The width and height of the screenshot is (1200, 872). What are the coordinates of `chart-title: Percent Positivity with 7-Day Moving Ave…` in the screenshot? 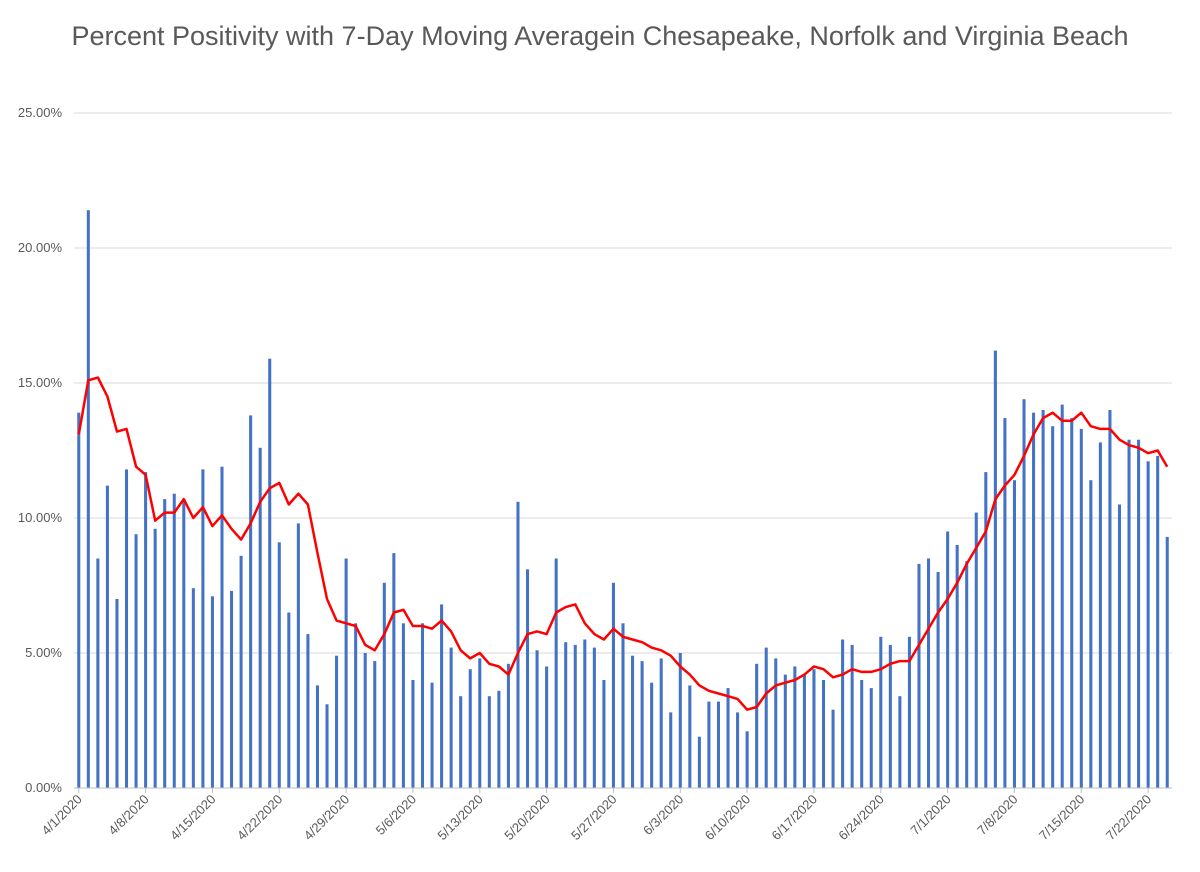 It's located at (600, 36).